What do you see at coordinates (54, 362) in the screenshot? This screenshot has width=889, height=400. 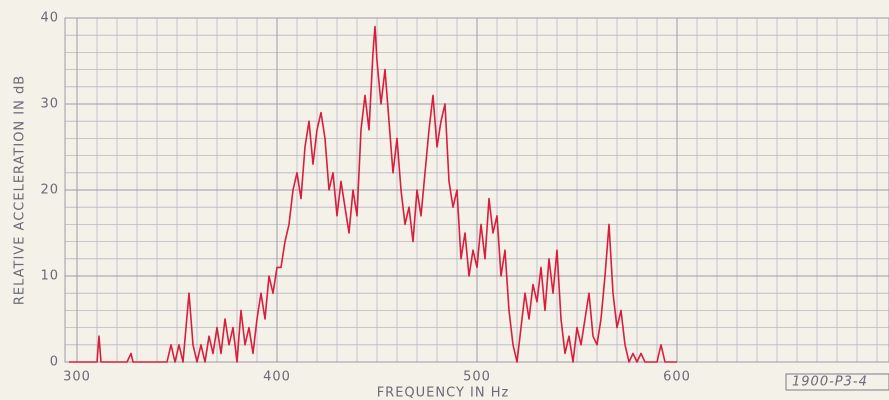 I see `y-tick-label: 0` at bounding box center [54, 362].